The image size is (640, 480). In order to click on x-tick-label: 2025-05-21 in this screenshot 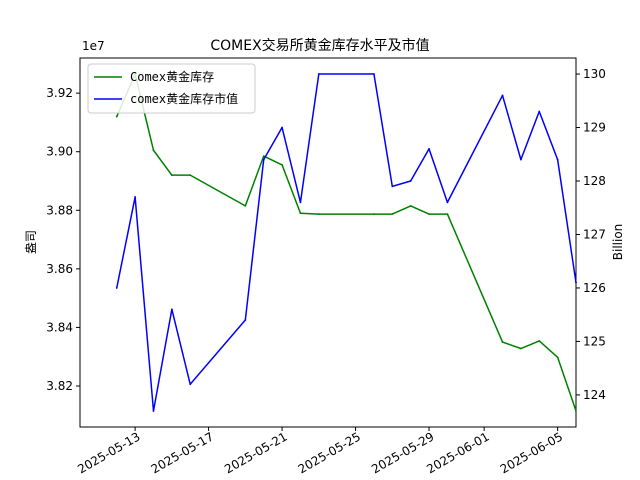, I will do `click(255, 452)`.